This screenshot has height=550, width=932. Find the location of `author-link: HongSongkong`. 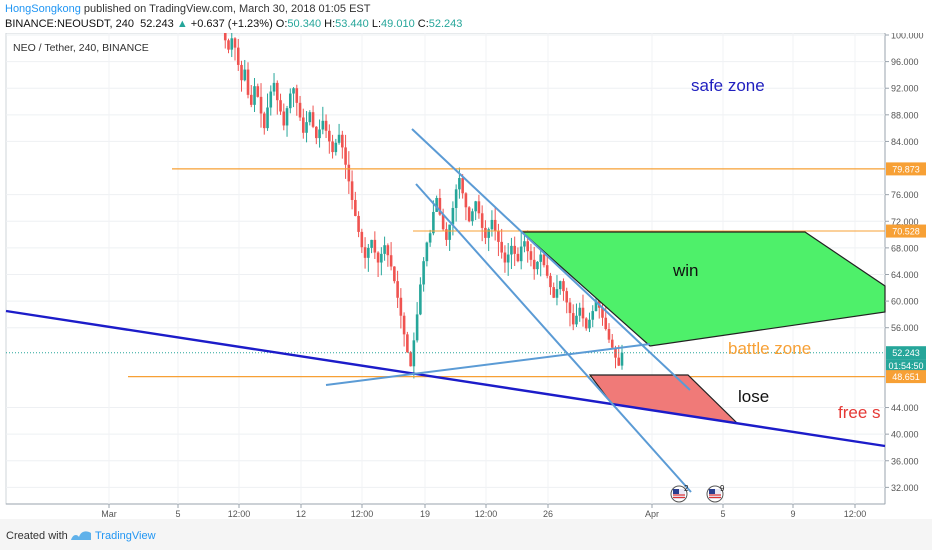

author-link: HongSongkong is located at coordinates (43, 9).